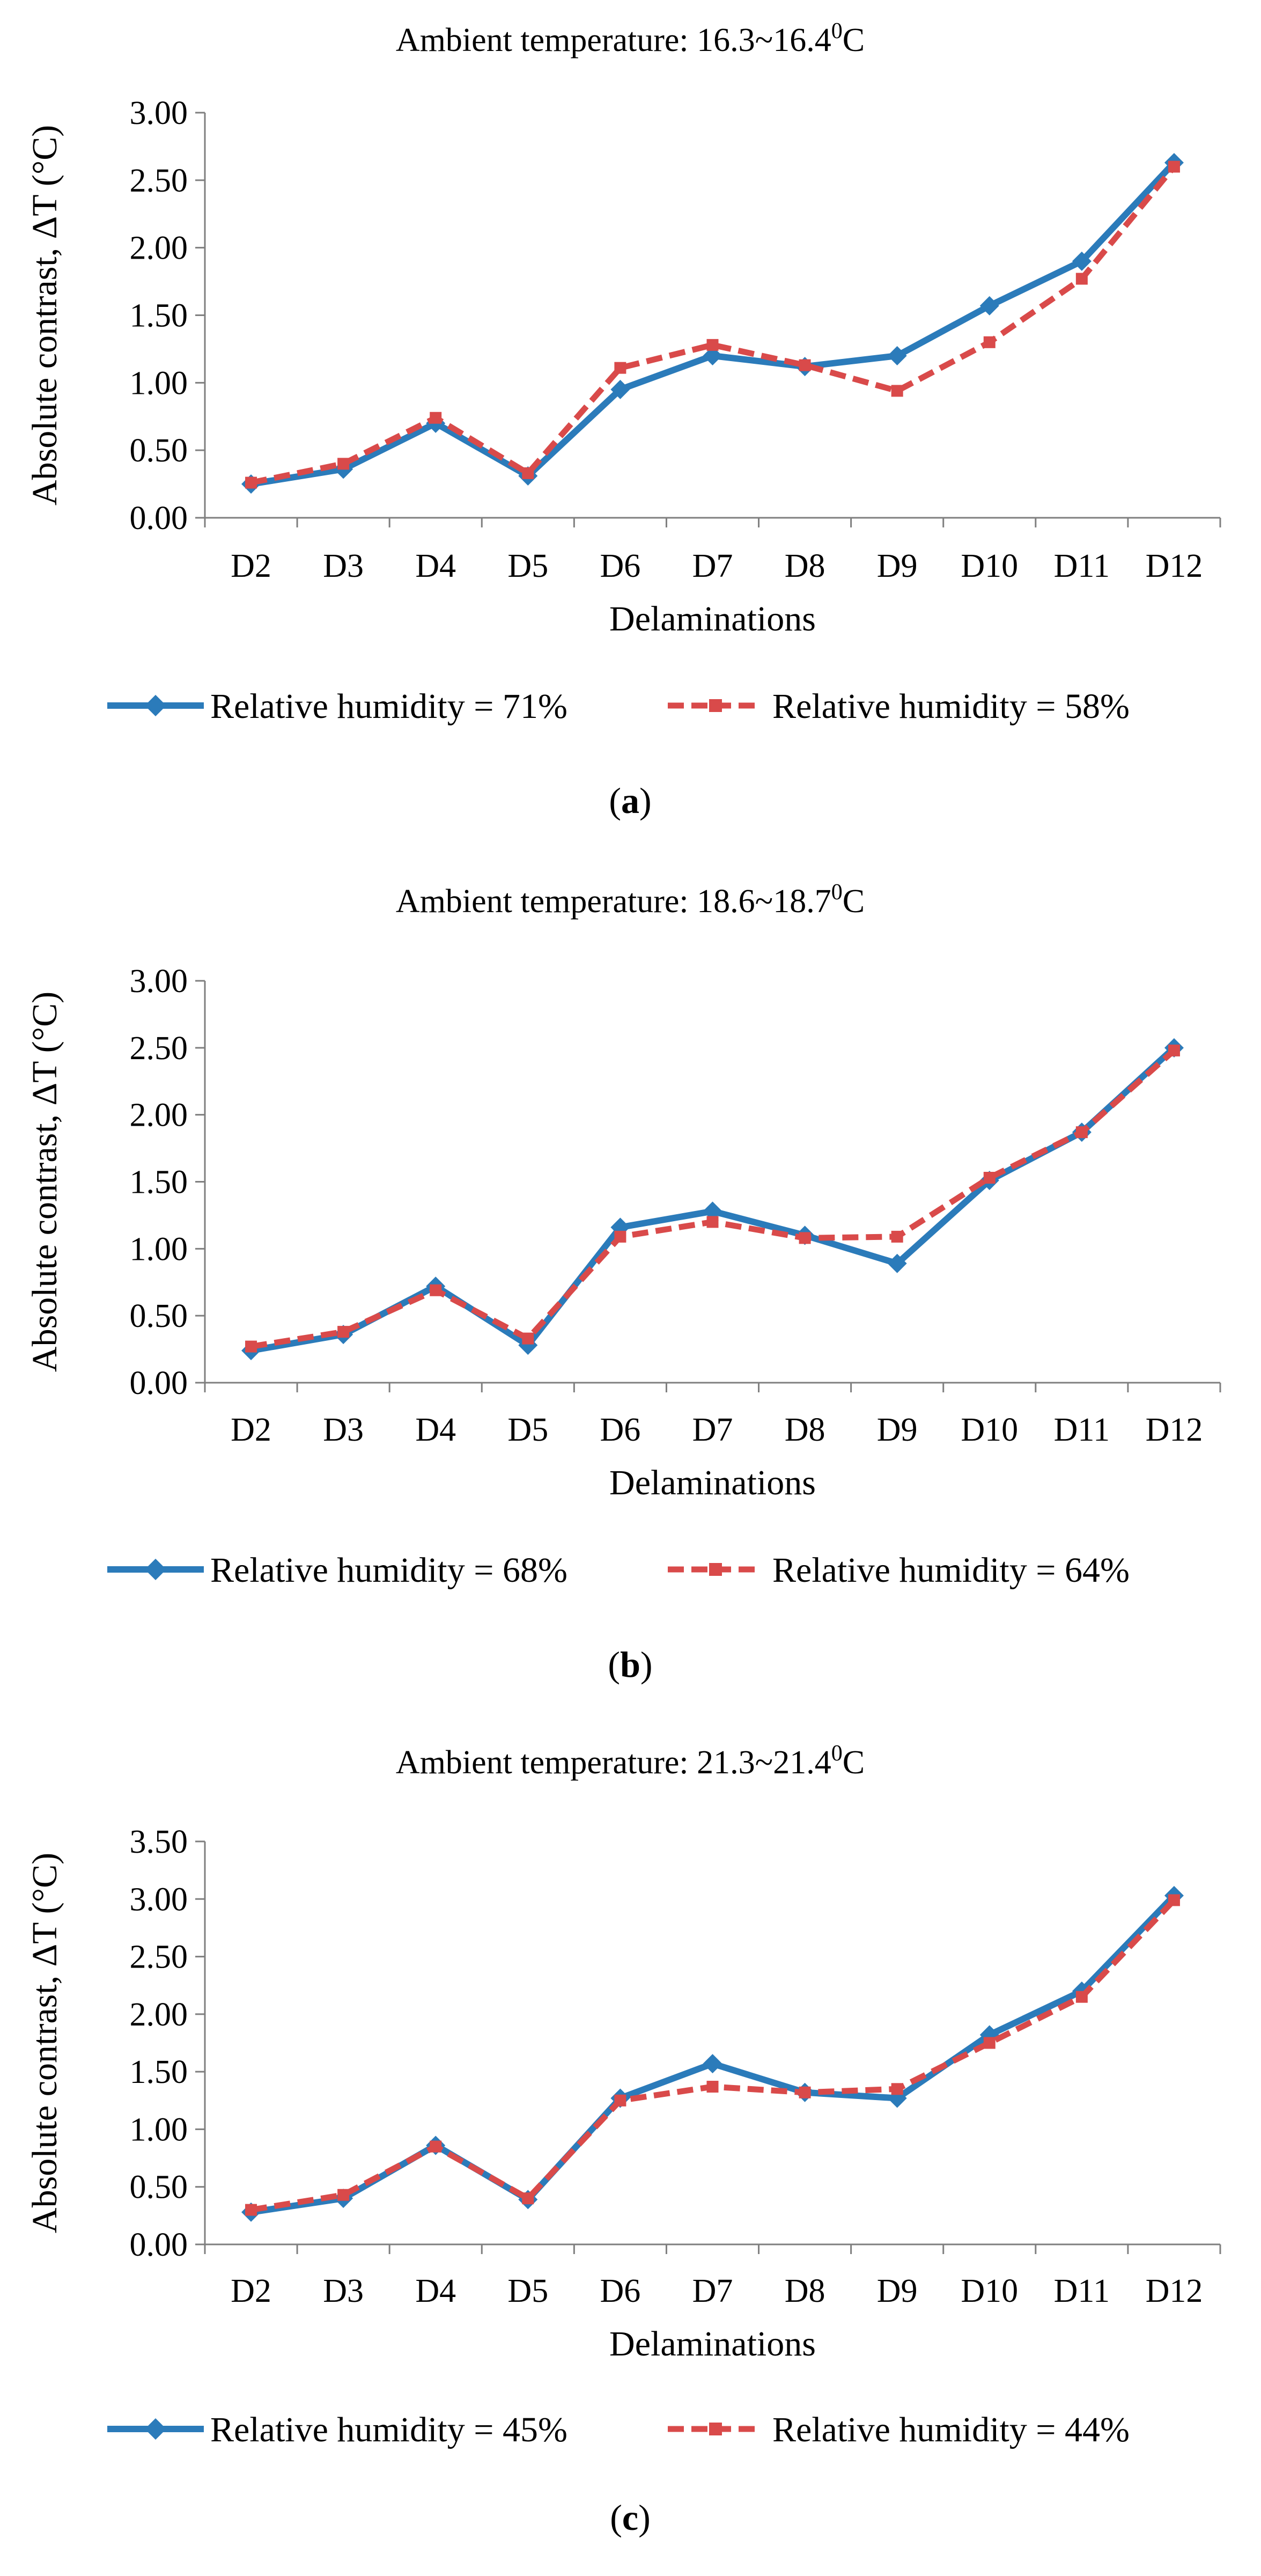 Image resolution: width=1261 pixels, height=2576 pixels. I want to click on chart-title: Ambient temperature: 16.3~16.40C, so click(630, 38).